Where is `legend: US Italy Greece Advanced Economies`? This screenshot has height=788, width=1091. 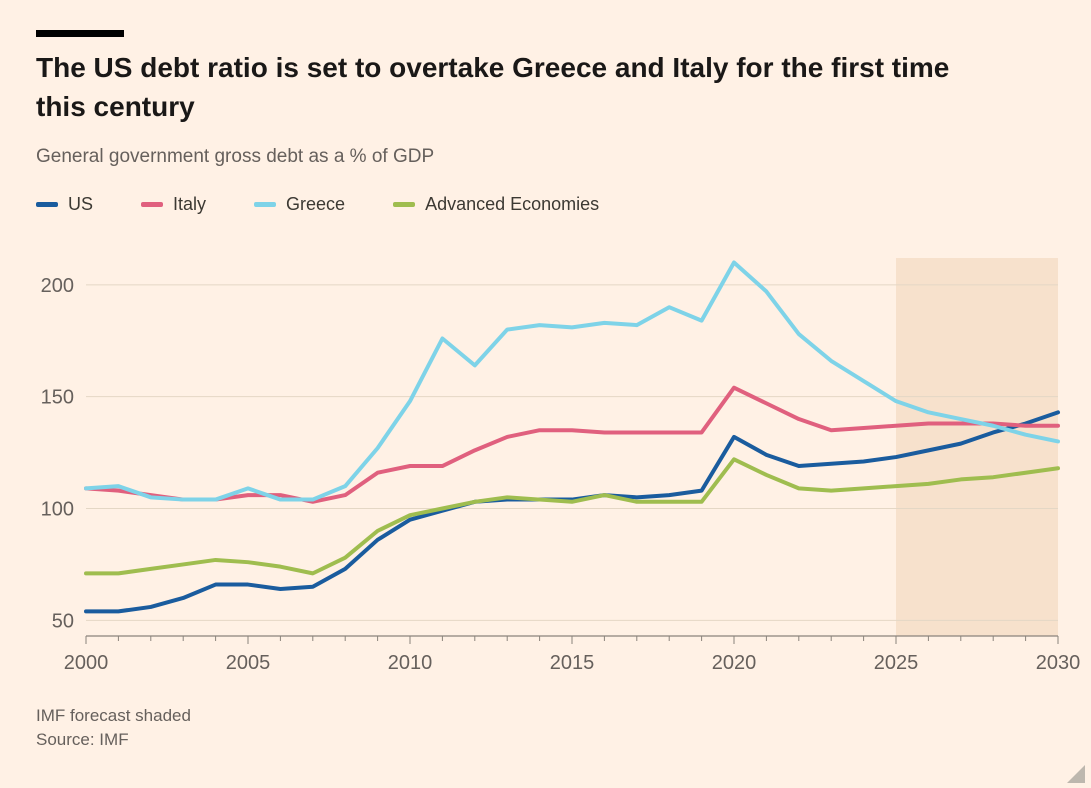
legend: US Italy Greece Advanced Economies is located at coordinates (317, 204).